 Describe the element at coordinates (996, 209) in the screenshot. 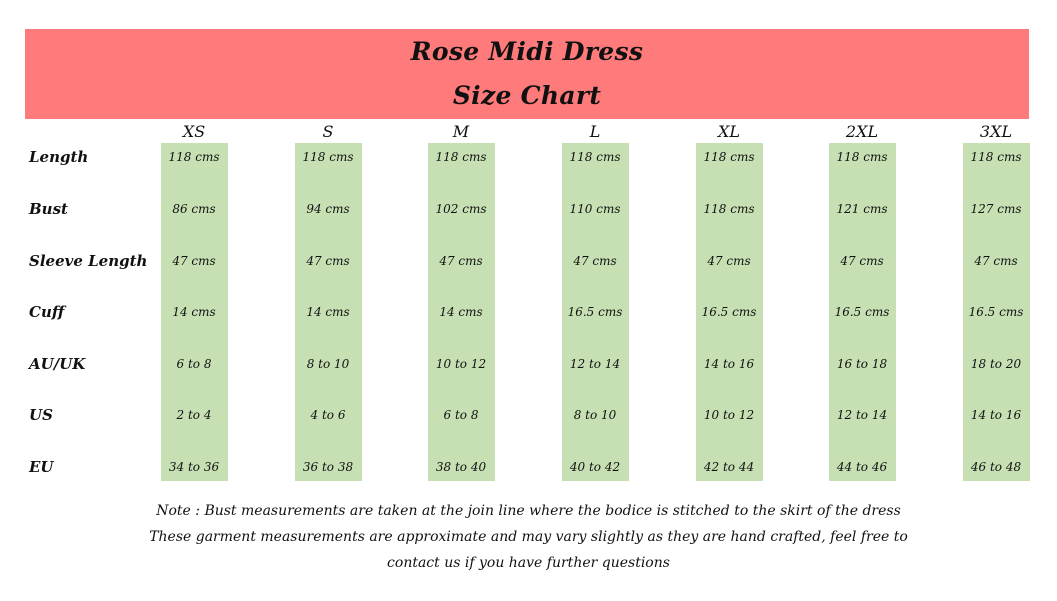

I see `size-value-cell: 127 cms` at that location.